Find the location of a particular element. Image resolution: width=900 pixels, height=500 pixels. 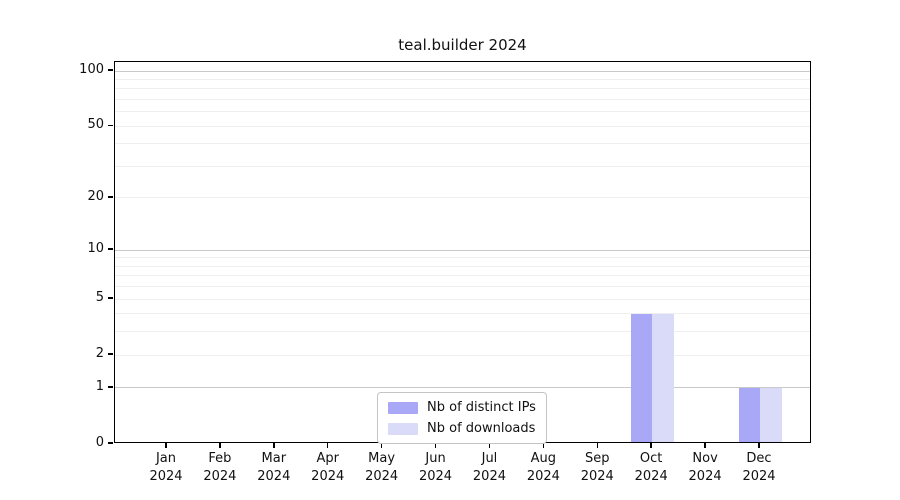

y-tick-label: 0 is located at coordinates (99, 442).